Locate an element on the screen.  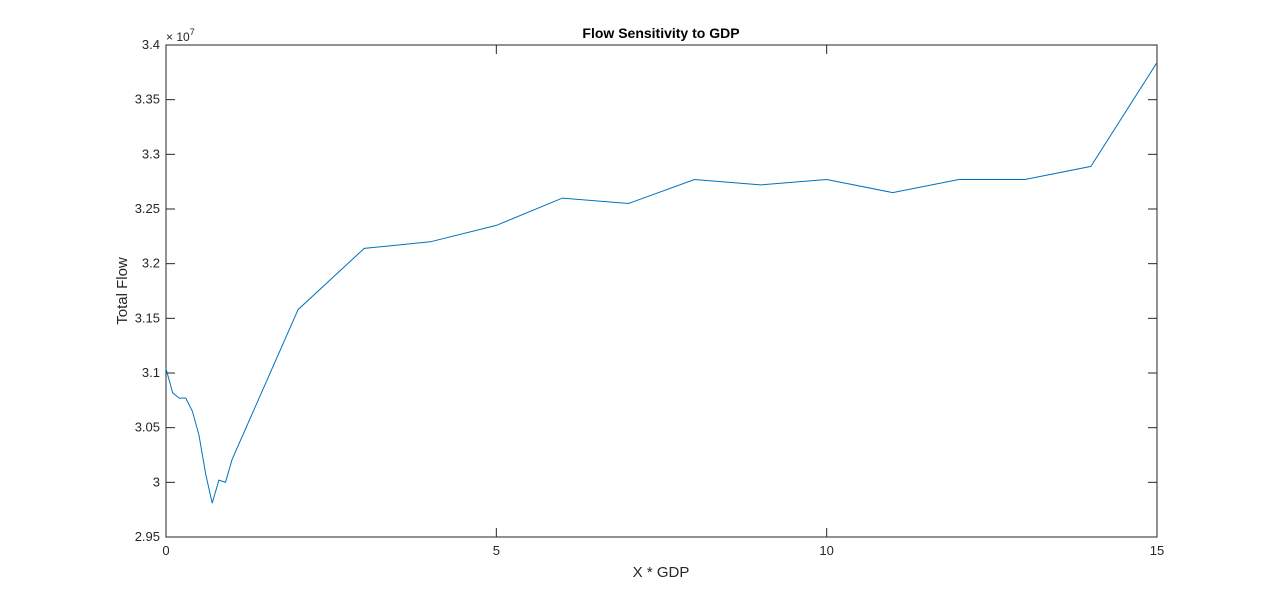
y-tick-label: 3.25 is located at coordinates (147, 208).